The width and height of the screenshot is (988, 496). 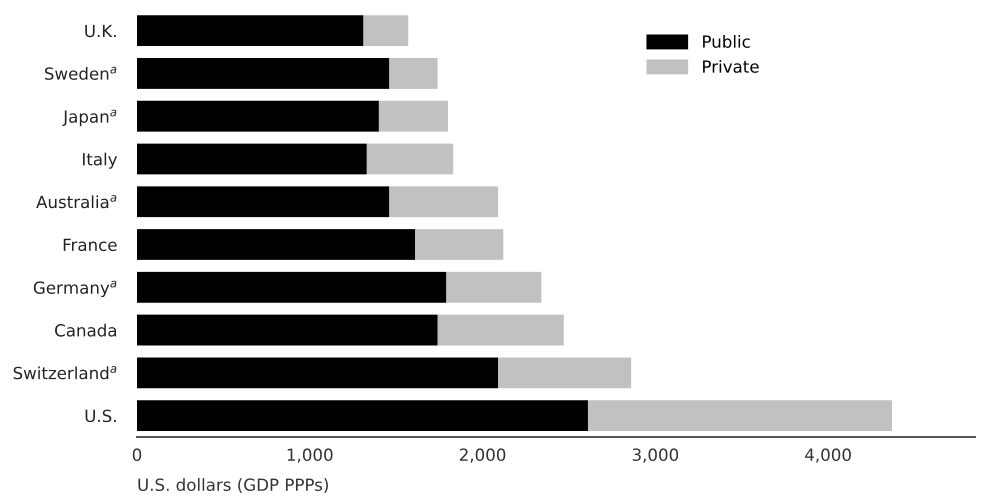 I want to click on y-tick-label: Australia$^{a}$, so click(x=76, y=201).